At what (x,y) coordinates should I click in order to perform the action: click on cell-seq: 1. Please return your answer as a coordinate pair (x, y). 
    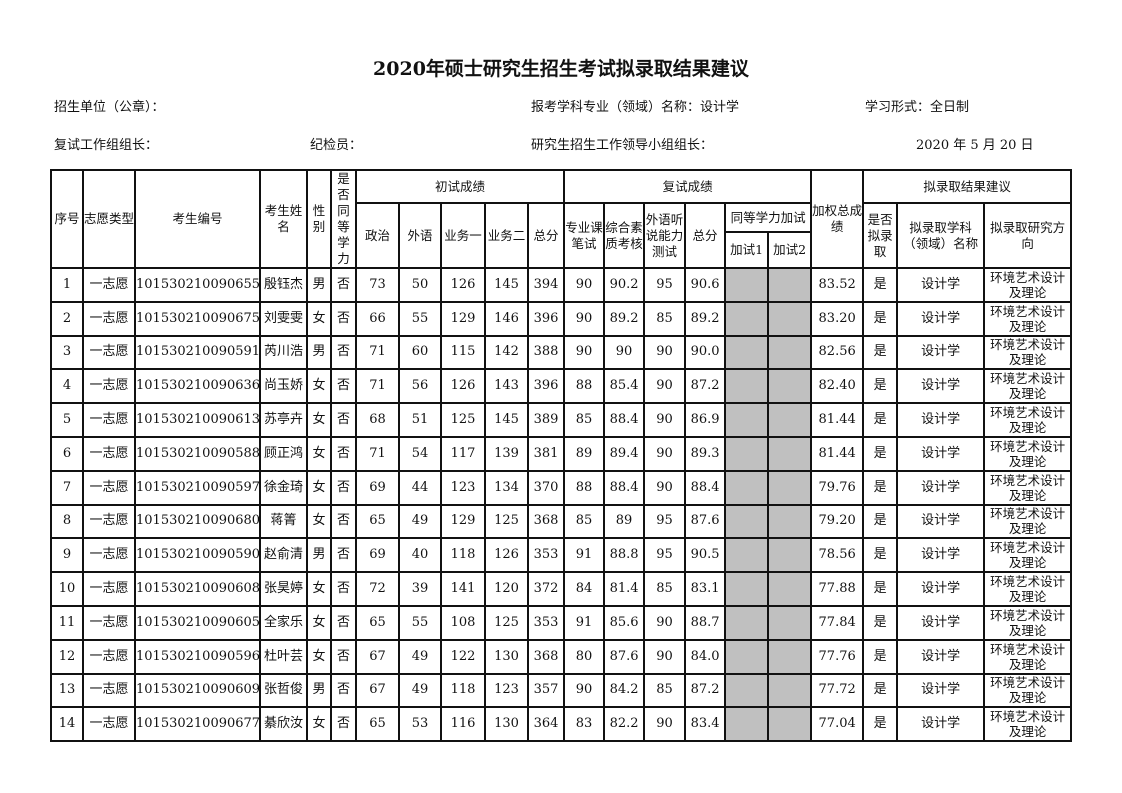
    Looking at the image, I should click on (67, 285).